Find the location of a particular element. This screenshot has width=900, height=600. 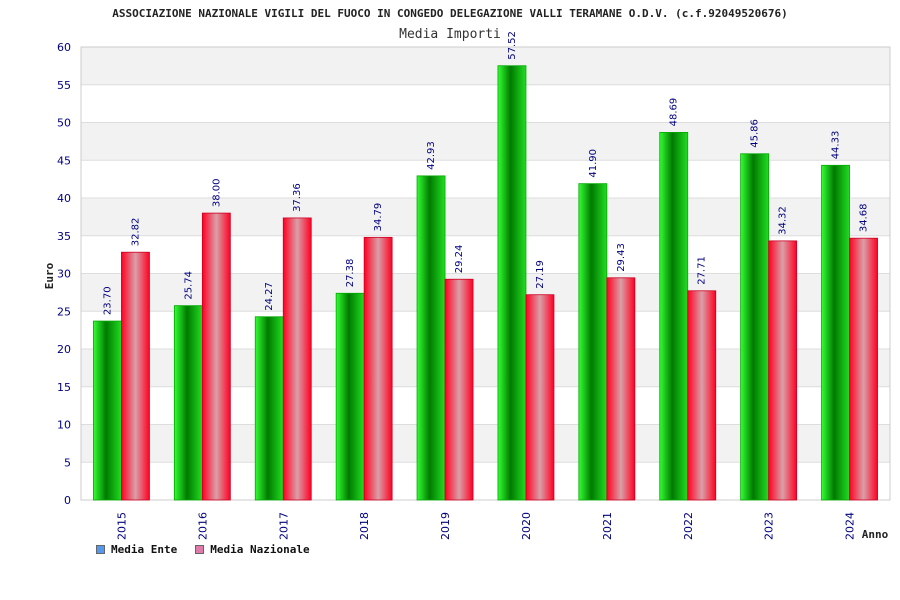

y-tick-label: 35 is located at coordinates (64, 236).